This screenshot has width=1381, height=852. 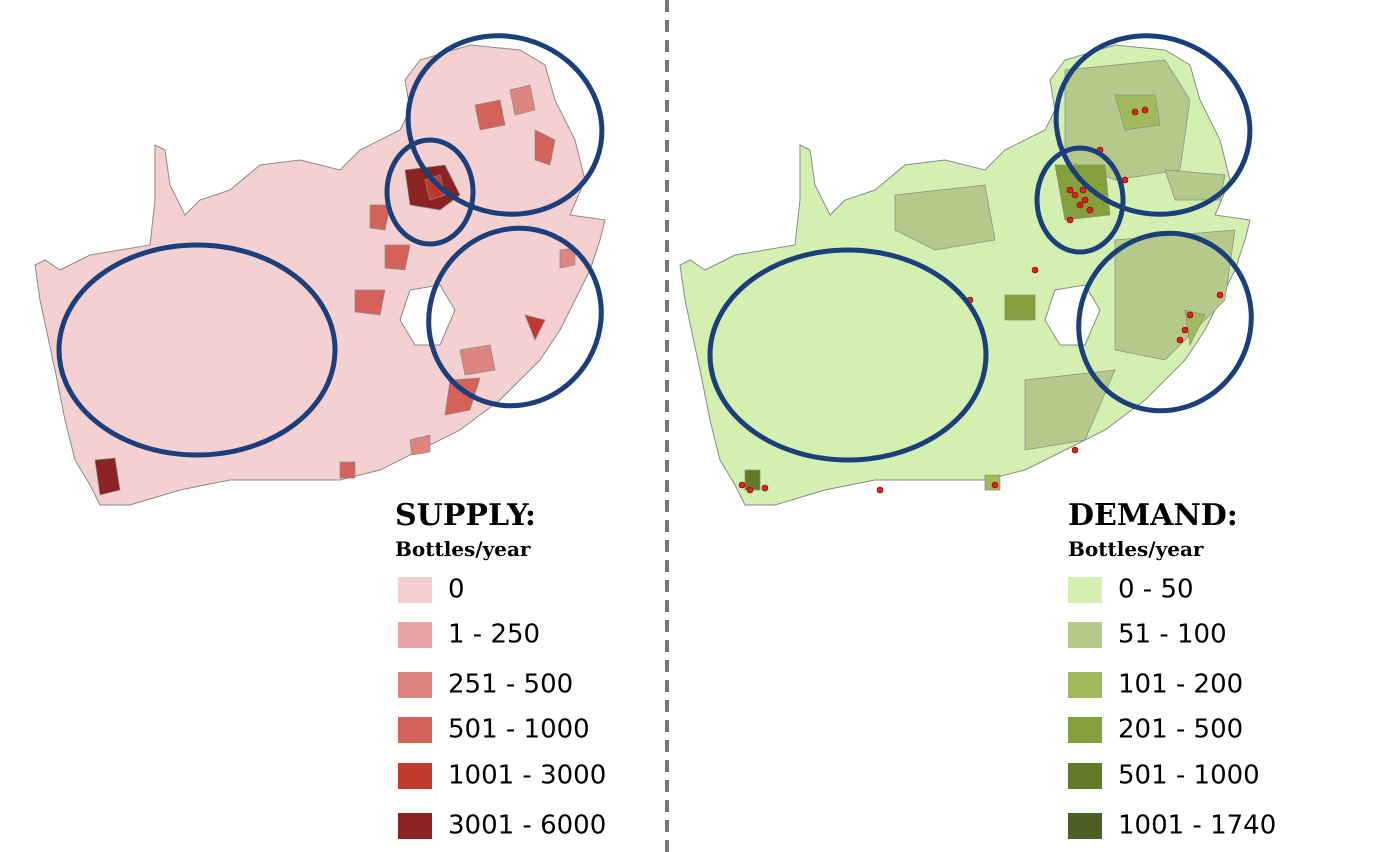 What do you see at coordinates (1197, 826) in the screenshot?
I see `legend-label: 1001 - 1740` at bounding box center [1197, 826].